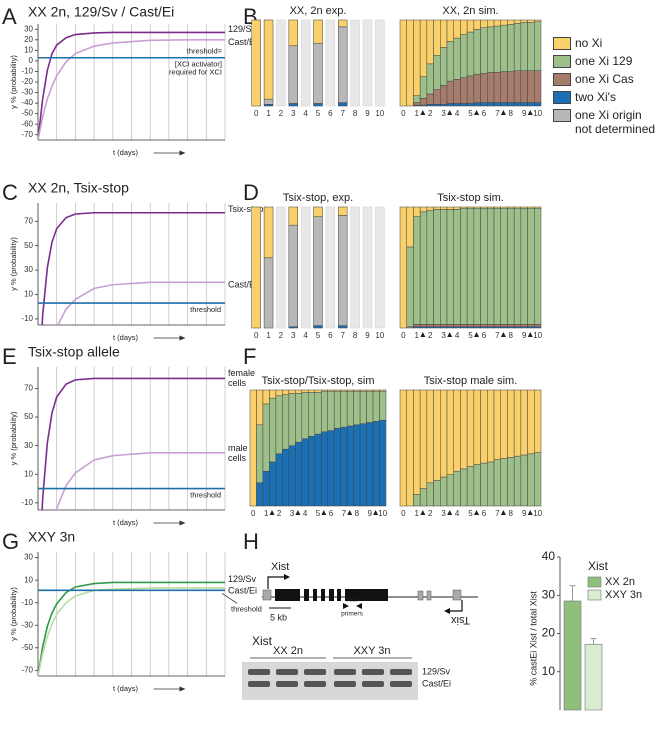 This screenshot has height=744, width=661. I want to click on chart-title: XX 2n, 129/Sv / Cast/Ei, so click(101, 12).